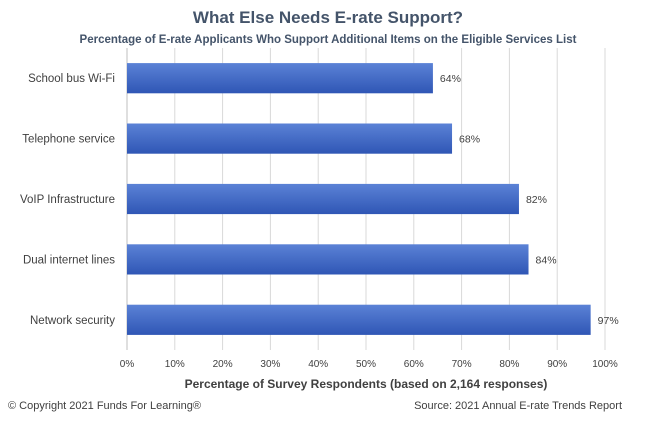 The width and height of the screenshot is (656, 424). What do you see at coordinates (69, 260) in the screenshot?
I see `category-label: Dual internet lines` at bounding box center [69, 260].